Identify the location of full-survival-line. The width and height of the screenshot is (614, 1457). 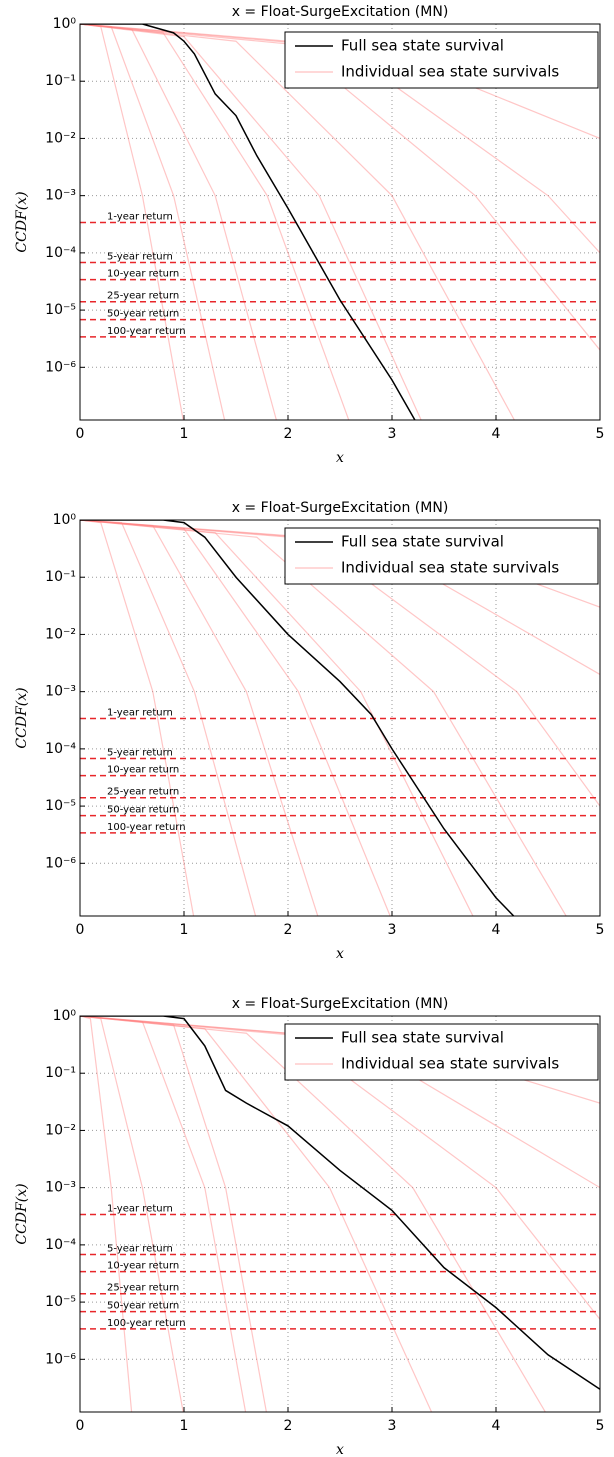
(248, 222).